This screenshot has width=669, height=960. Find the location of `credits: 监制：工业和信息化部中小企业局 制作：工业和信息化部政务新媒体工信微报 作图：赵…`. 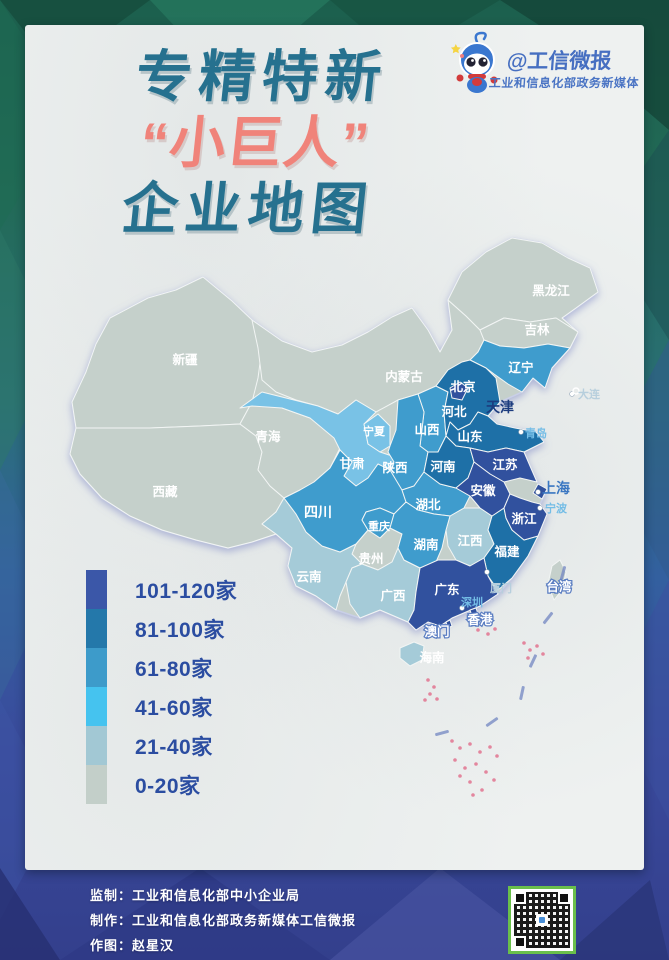

credits: 监制：工业和信息化部中小企业局 制作：工业和信息化部政务新媒体工信微报 作图：赵… is located at coordinates (223, 920).